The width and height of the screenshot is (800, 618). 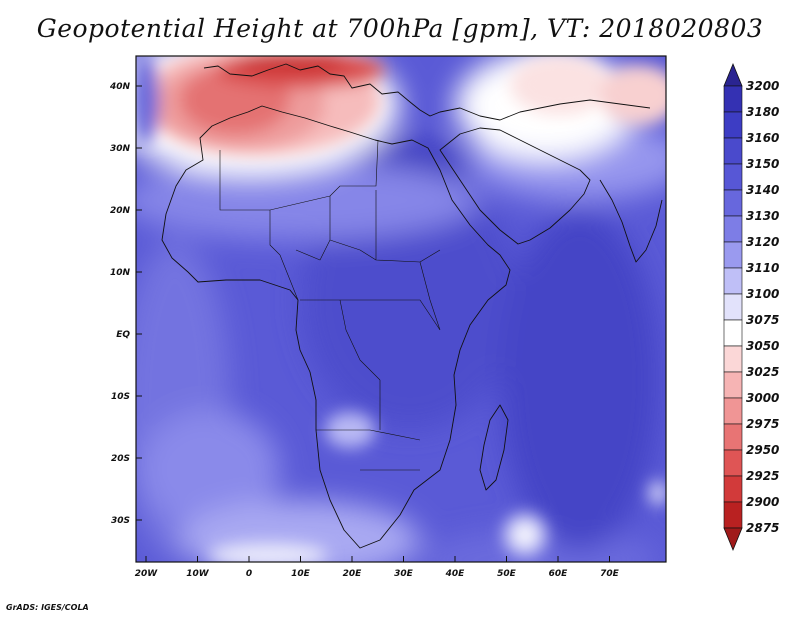 What do you see at coordinates (762, 372) in the screenshot?
I see `colorbar-label: 3025` at bounding box center [762, 372].